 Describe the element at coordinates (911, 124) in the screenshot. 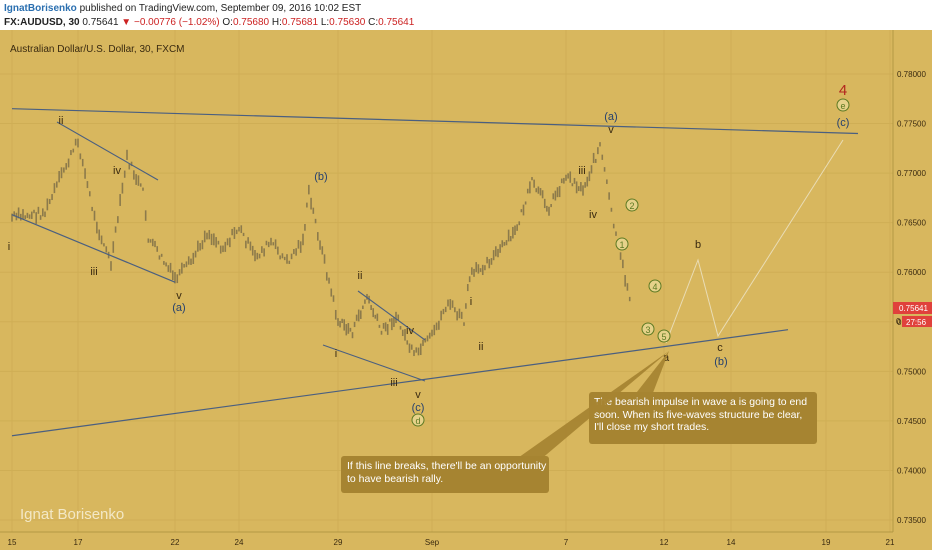

I see `price-tick-label: 0.77500` at that location.